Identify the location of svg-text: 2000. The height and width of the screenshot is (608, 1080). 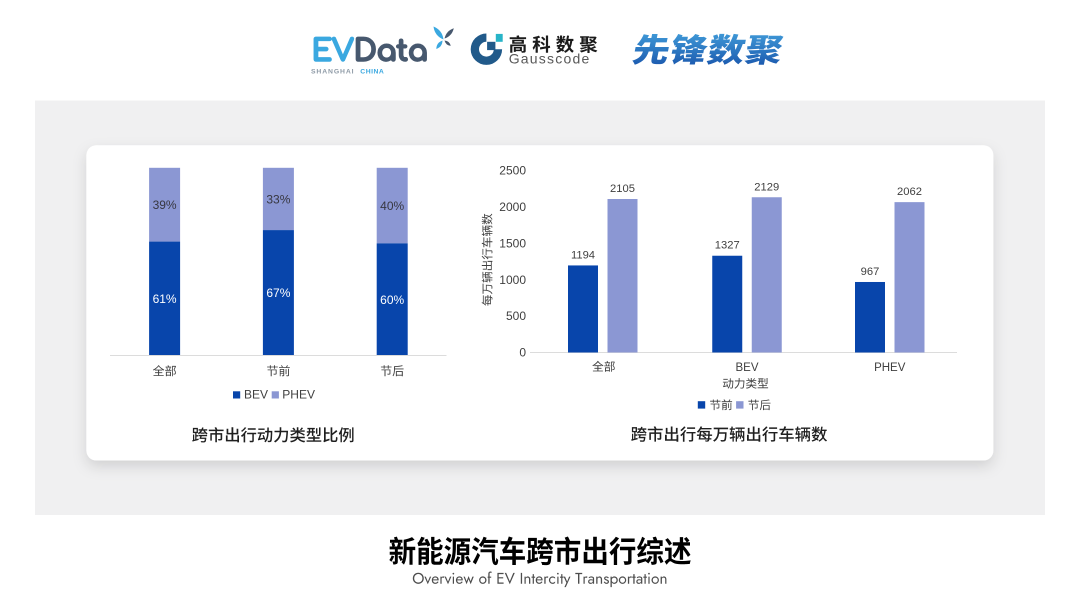
(512, 207).